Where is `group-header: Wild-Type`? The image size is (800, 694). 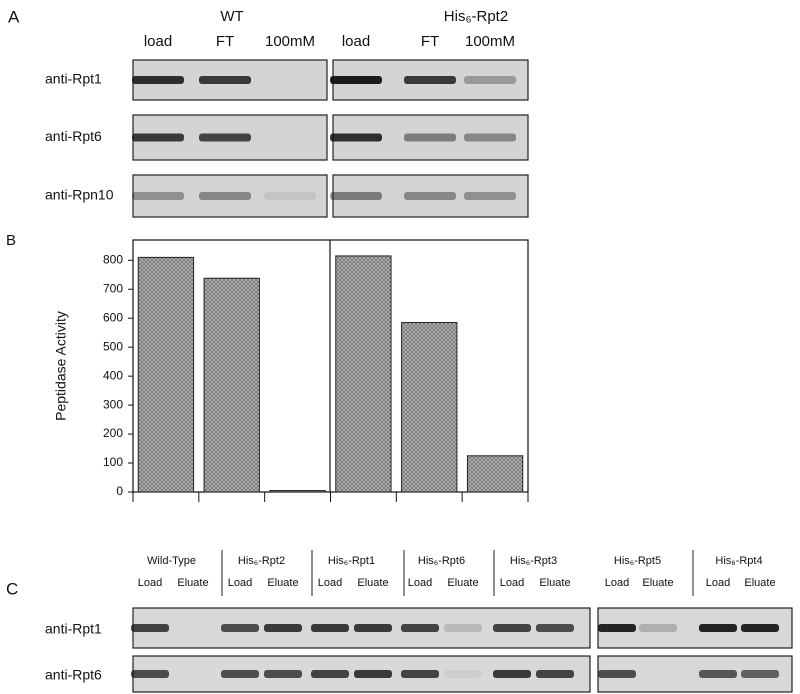 group-header: Wild-Type is located at coordinates (171, 561).